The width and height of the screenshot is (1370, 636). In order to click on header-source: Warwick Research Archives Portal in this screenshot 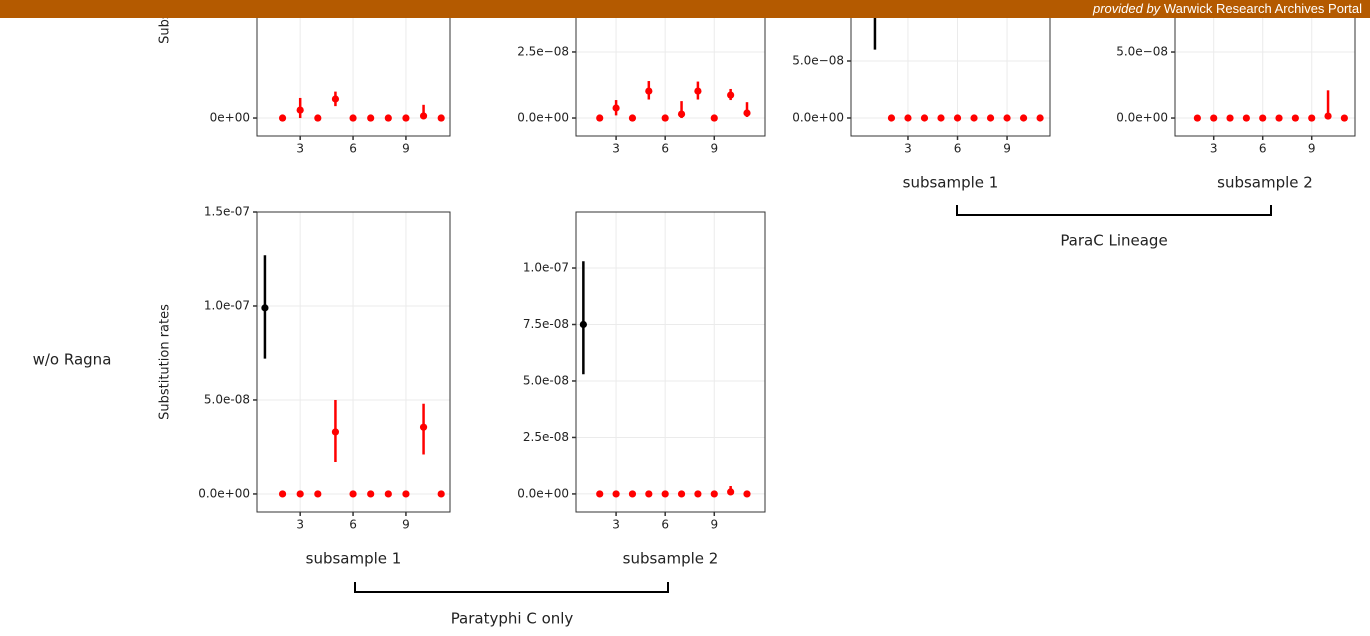, I will do `click(1262, 8)`.